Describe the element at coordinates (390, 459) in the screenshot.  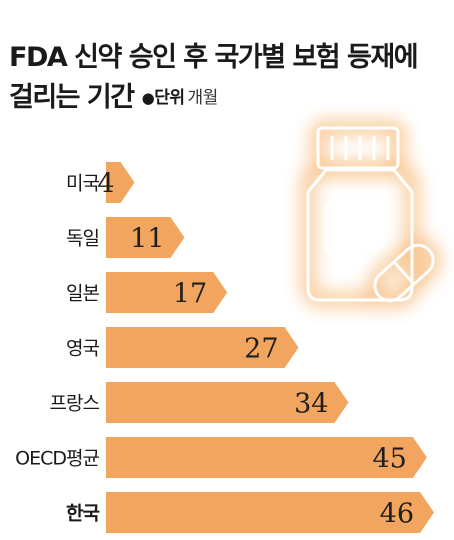
I see `bar-value-label: 45` at that location.